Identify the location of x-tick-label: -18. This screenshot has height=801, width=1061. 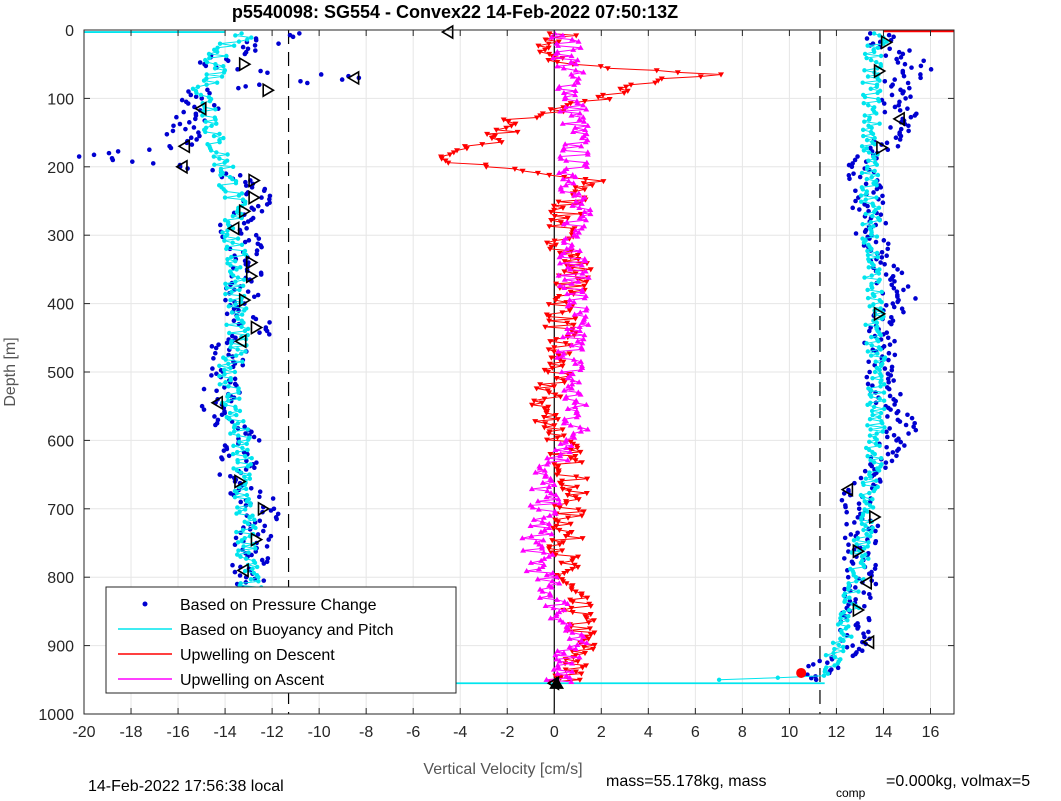
(130, 732).